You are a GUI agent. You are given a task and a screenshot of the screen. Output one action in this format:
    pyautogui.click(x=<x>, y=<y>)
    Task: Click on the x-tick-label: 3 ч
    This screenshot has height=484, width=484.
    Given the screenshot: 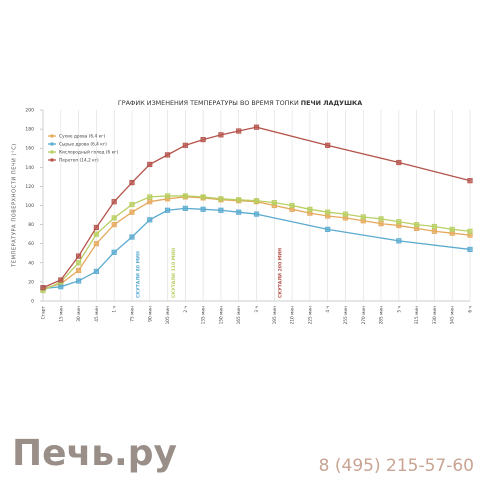 What is the action you would take?
    pyautogui.click(x=257, y=309)
    